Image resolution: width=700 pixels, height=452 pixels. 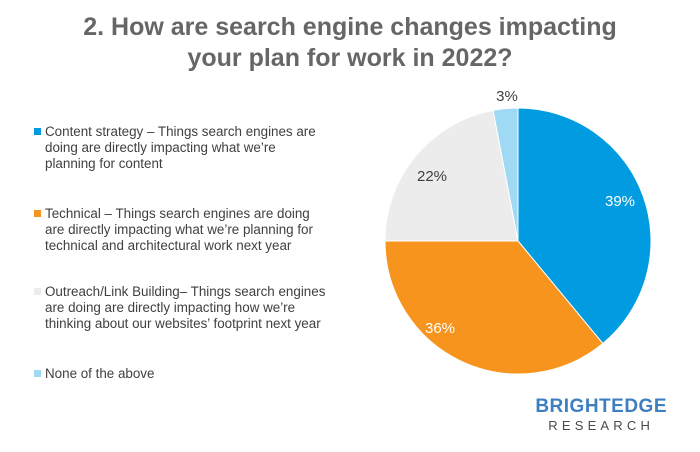 I want to click on brand-subtitle: RESEARCH, so click(x=601, y=425).